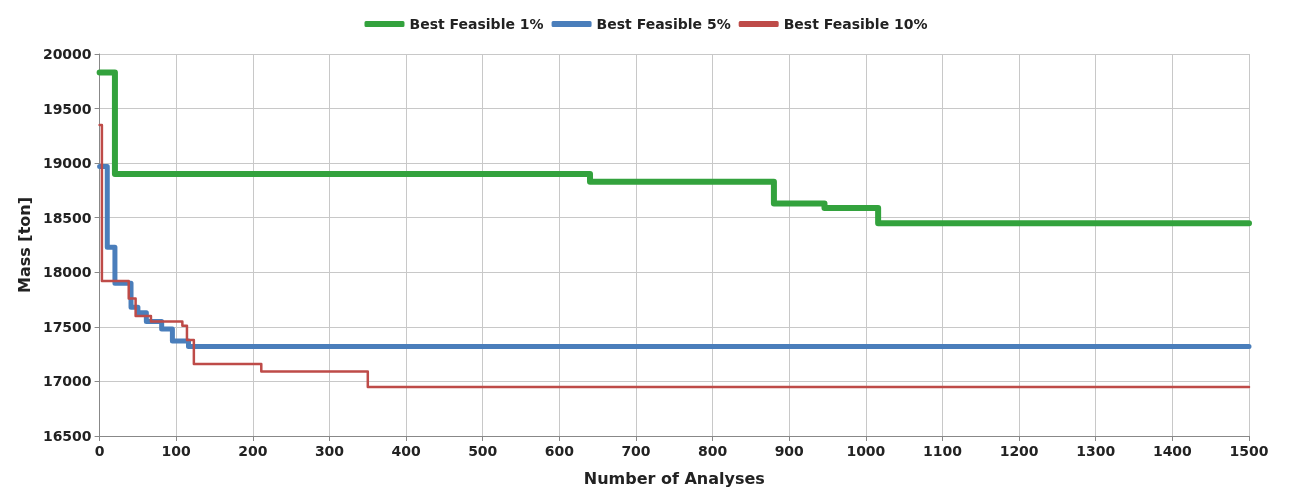 The height and width of the screenshot is (504, 1292). What do you see at coordinates (943, 451) in the screenshot?
I see `x-tick-label: 1100` at bounding box center [943, 451].